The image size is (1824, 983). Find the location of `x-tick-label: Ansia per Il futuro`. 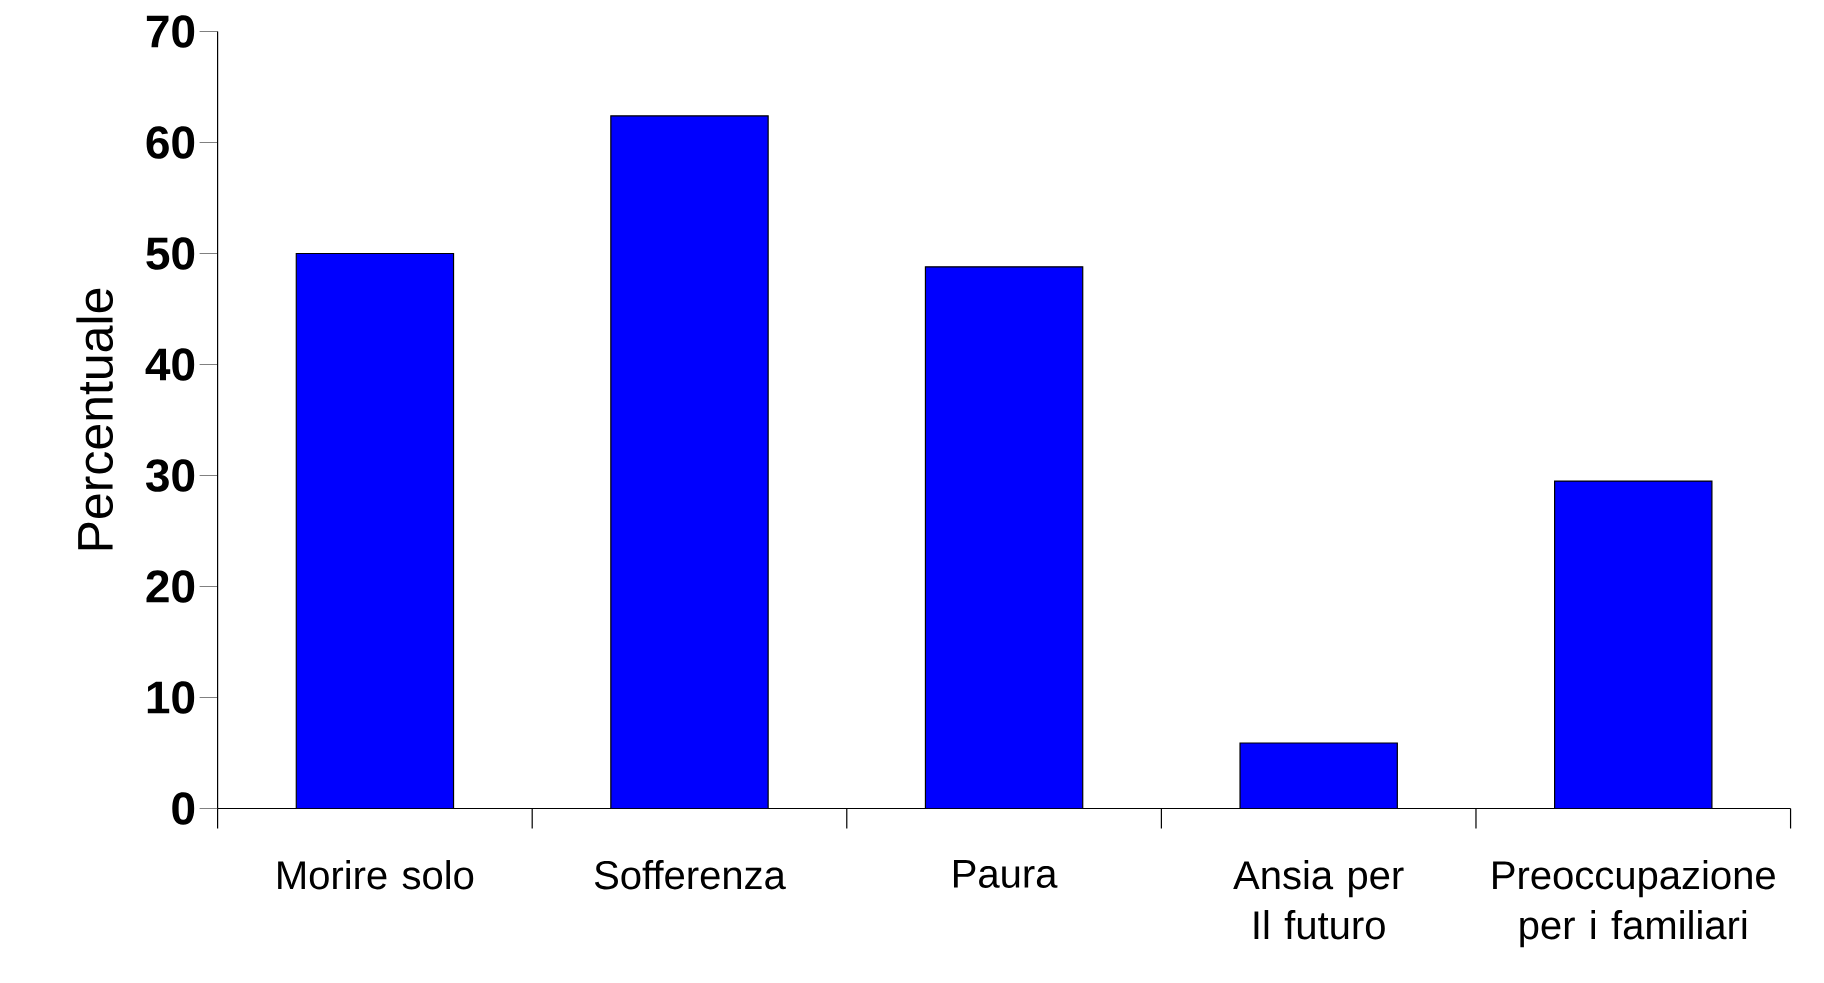

x-tick-label: Ansia per Il futuro is located at coordinates (1318, 900).